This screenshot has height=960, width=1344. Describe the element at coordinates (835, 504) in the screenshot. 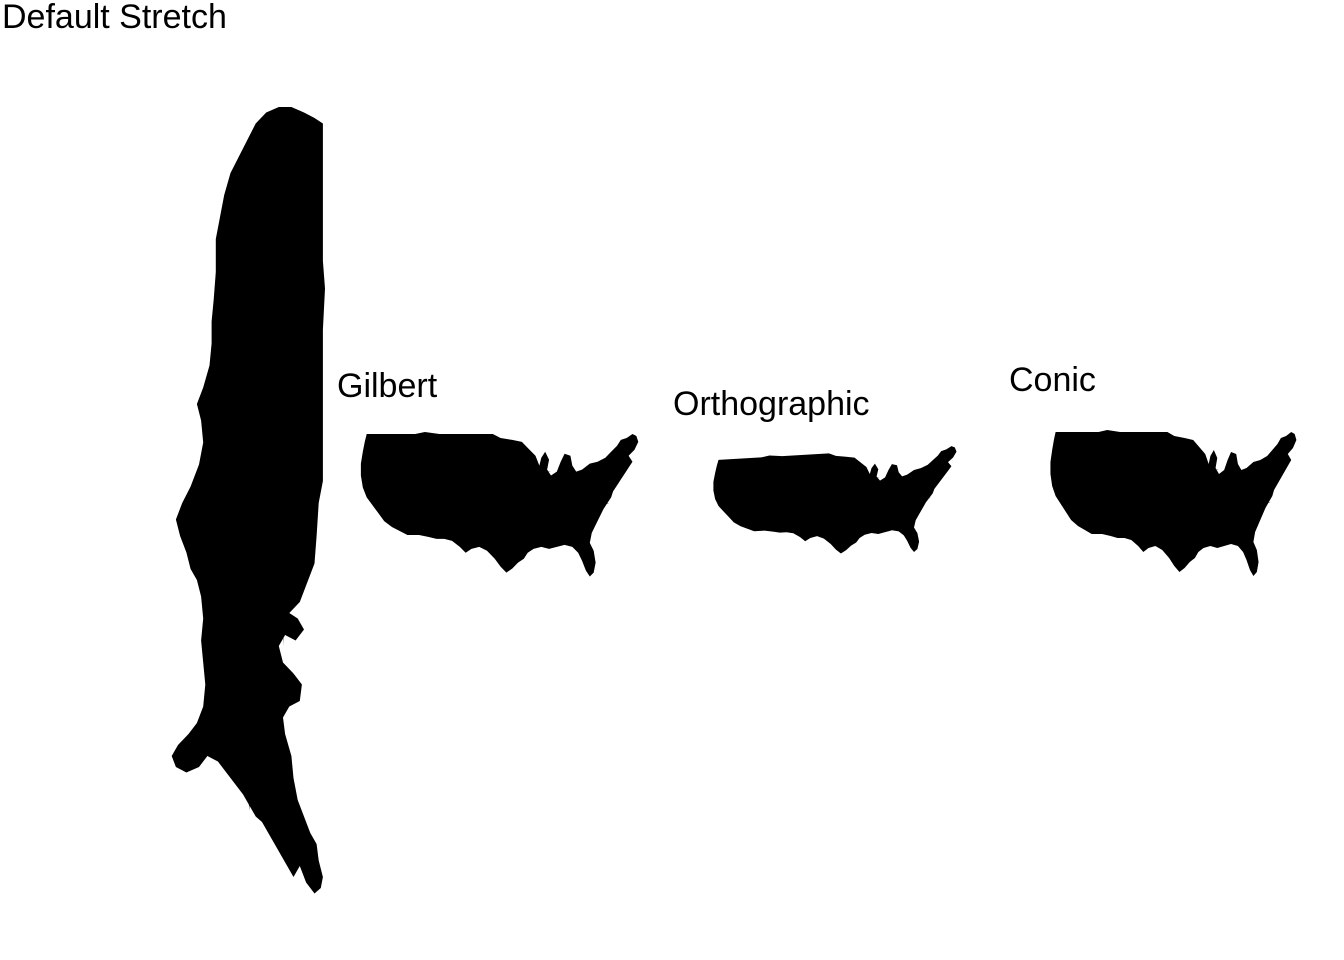

I see `map-orthographic` at that location.